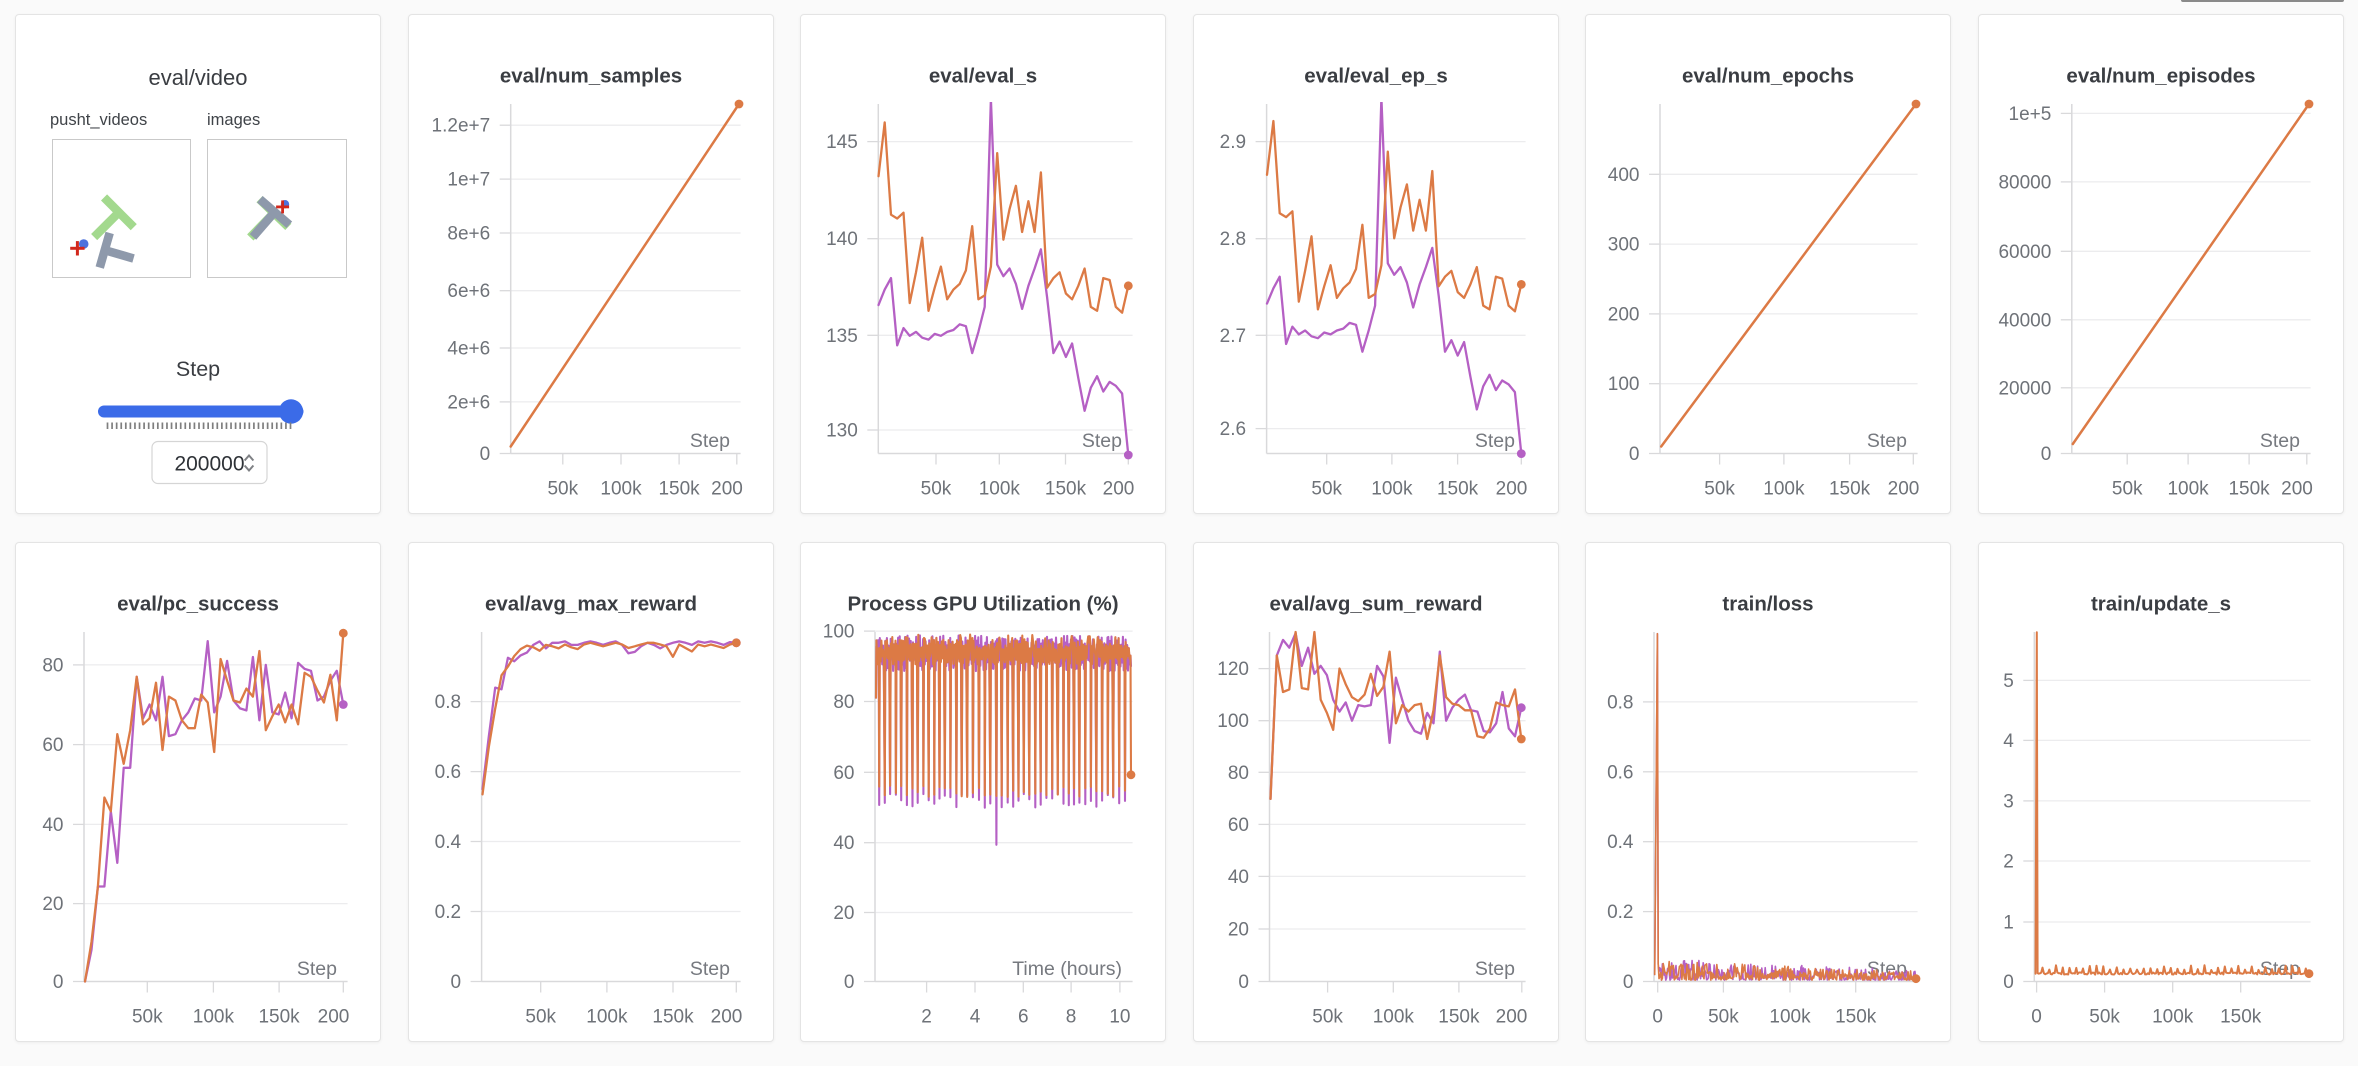 The image size is (2358, 1066). I want to click on svg-text: 8e+6, so click(468, 233).